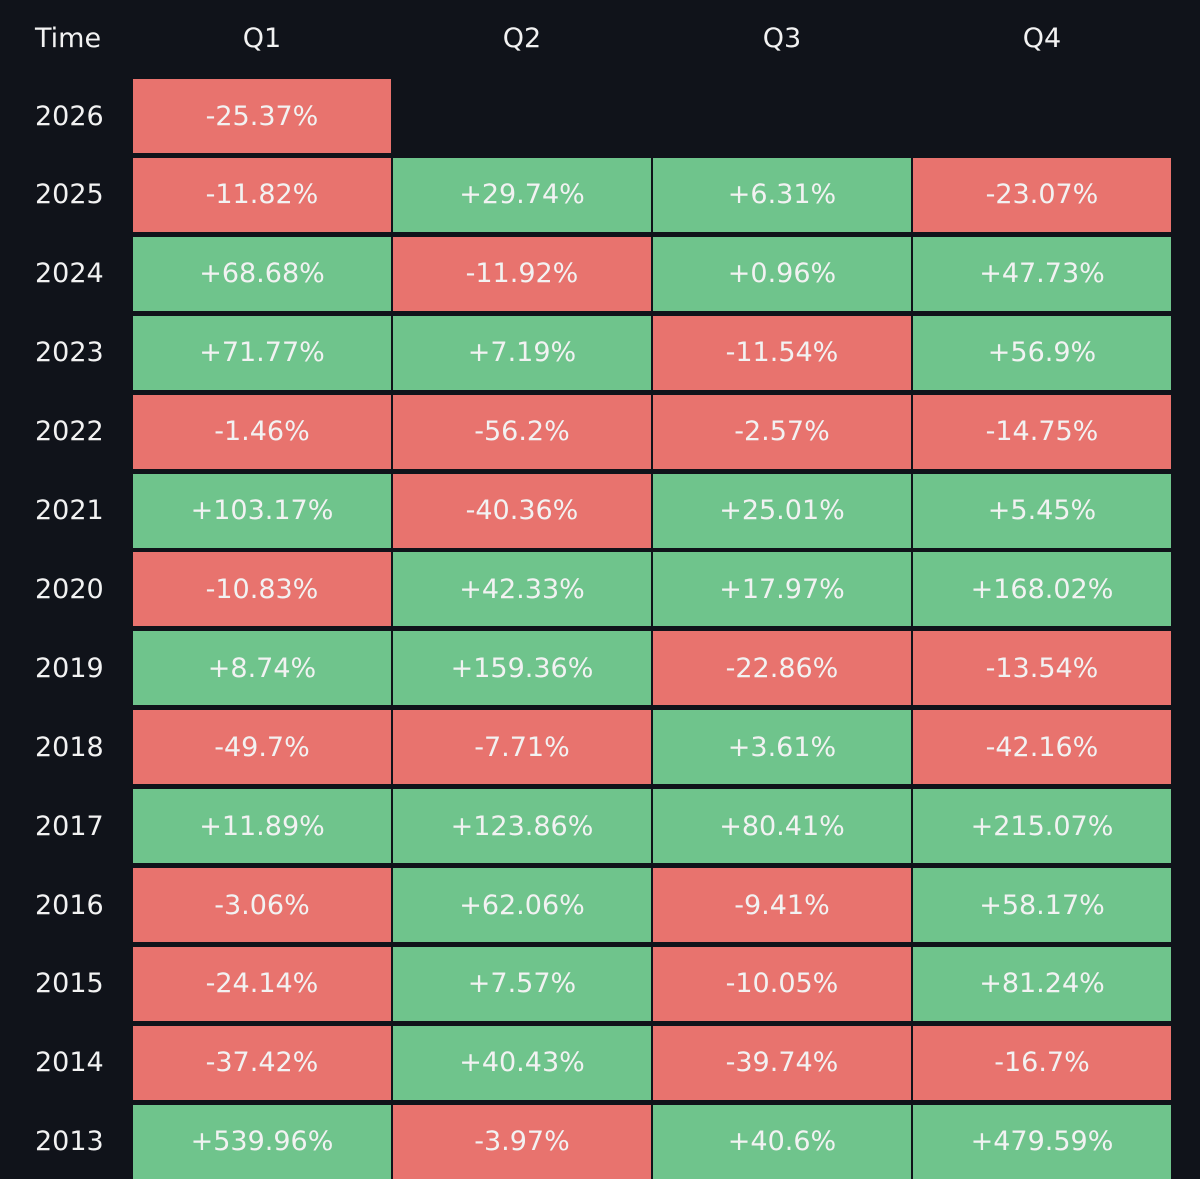 This screenshot has height=1179, width=1200. I want to click on year-label: 2025, so click(69, 195).